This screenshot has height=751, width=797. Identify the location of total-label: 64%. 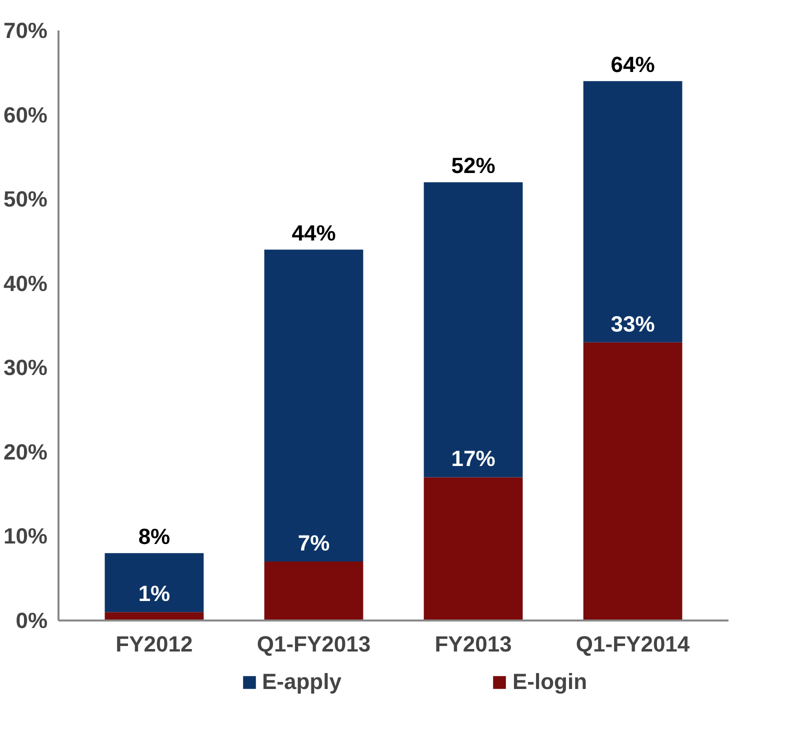
(632, 65).